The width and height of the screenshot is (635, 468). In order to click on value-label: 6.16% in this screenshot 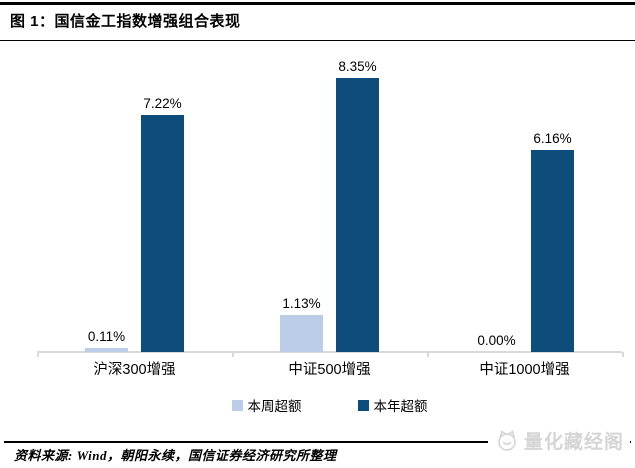, I will do `click(552, 138)`.